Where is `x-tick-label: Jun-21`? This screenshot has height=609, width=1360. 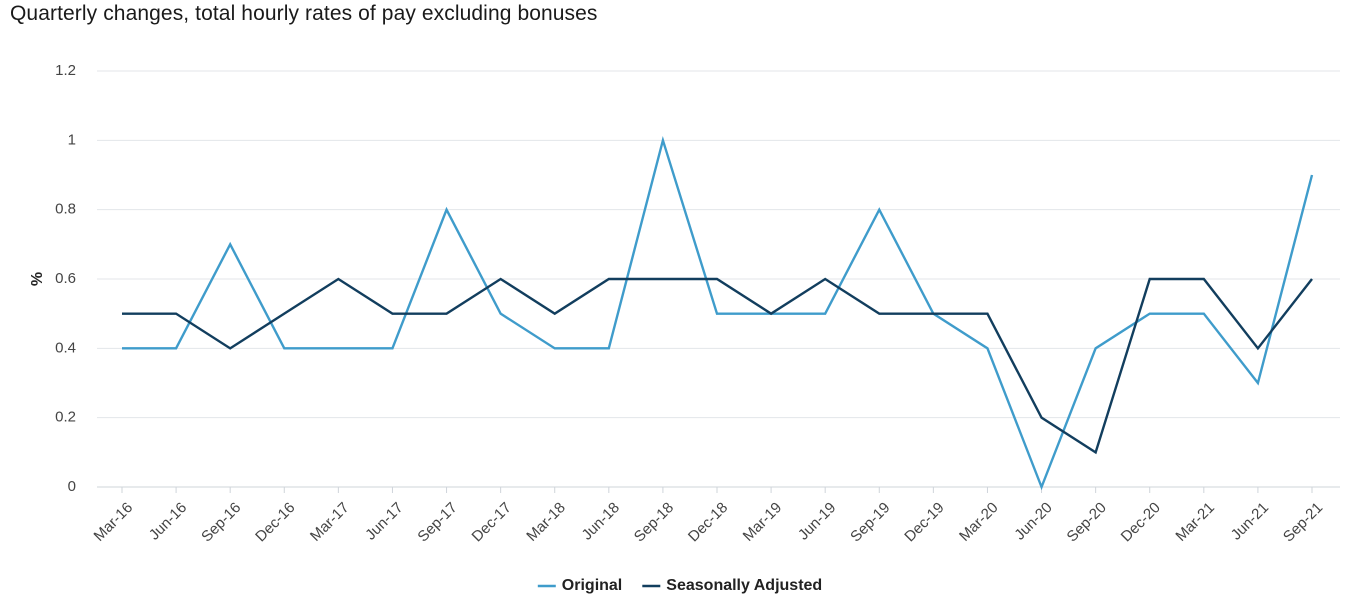 x-tick-label: Jun-21 is located at coordinates (1250, 521).